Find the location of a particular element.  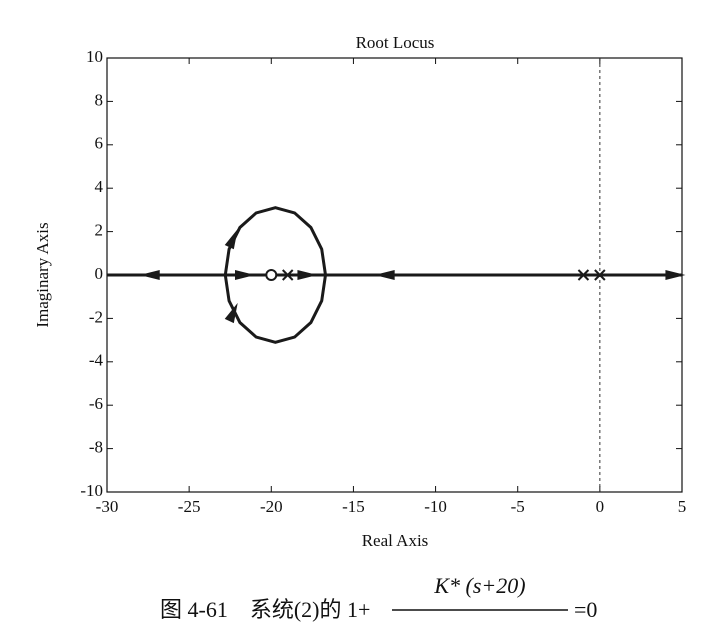

y-tick-label: 2 is located at coordinates (99, 230).